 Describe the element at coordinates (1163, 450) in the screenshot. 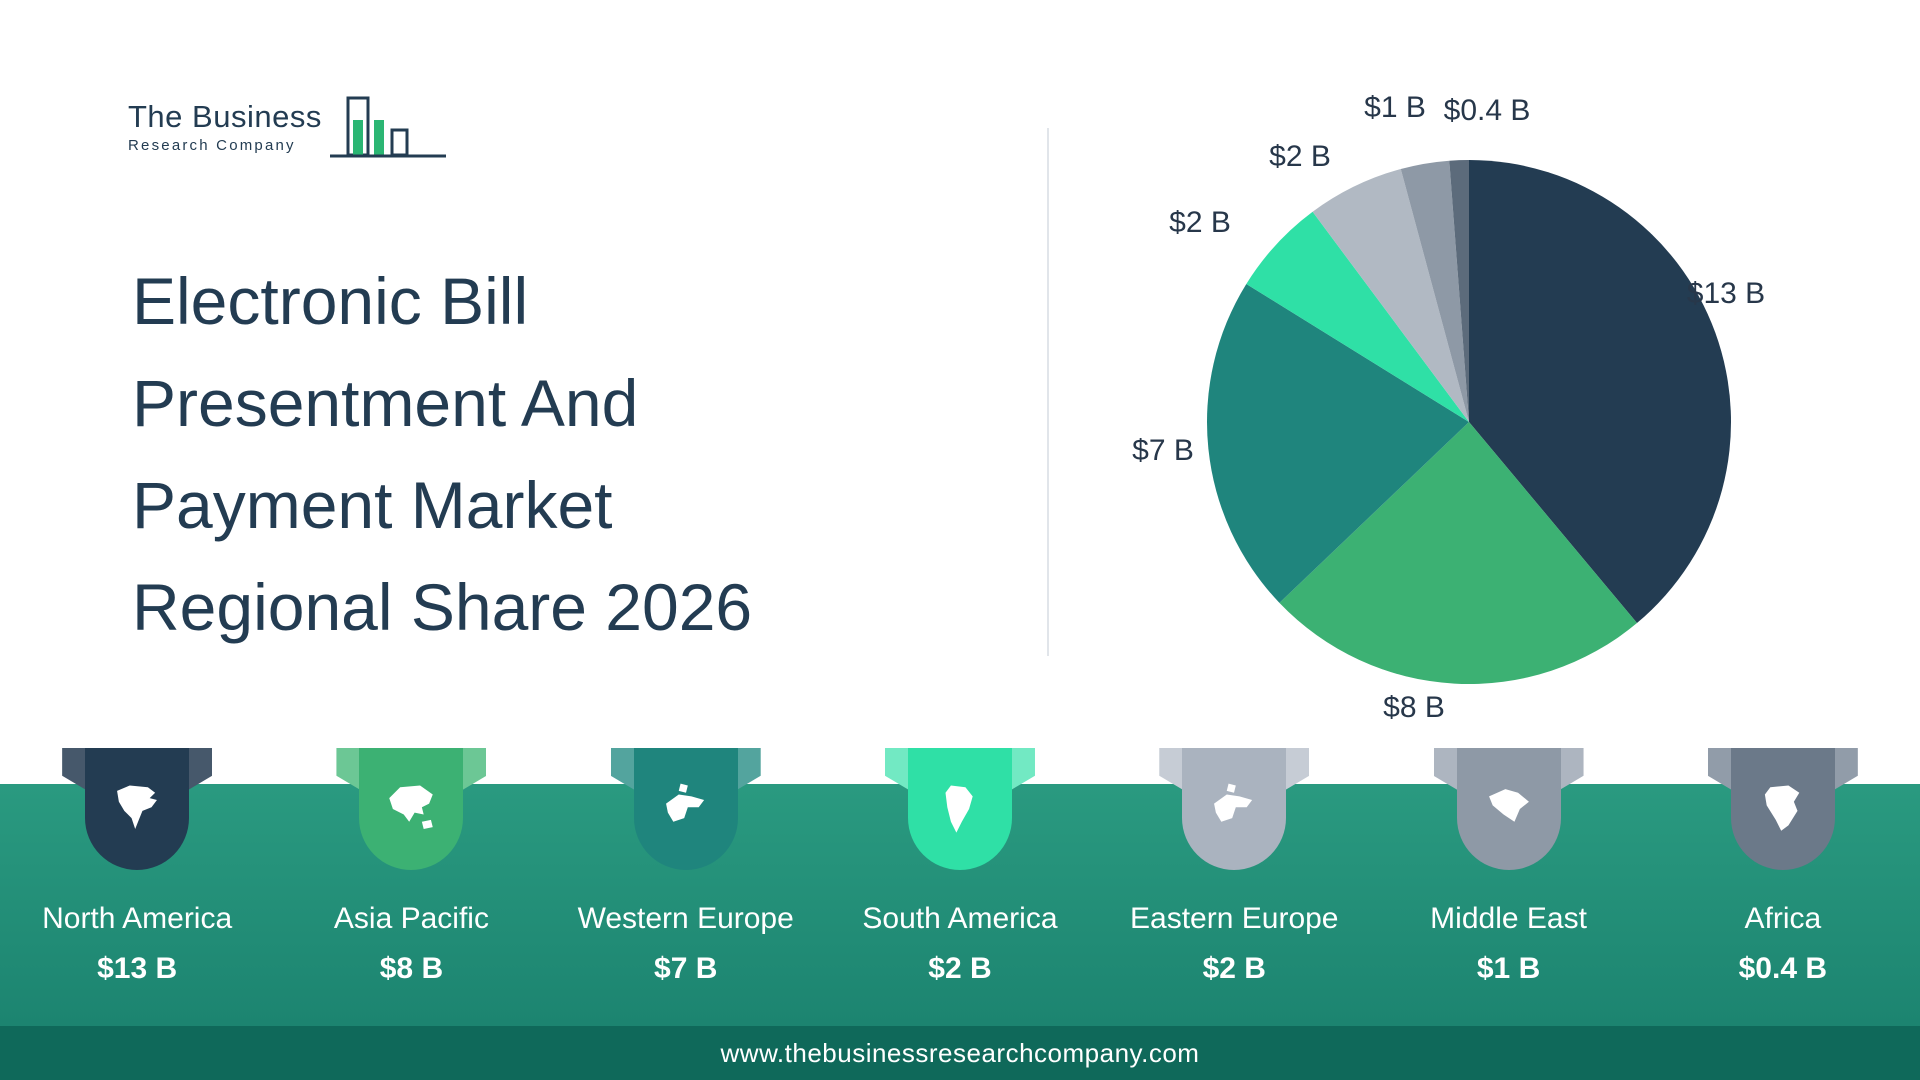

I see `pie-value-label: $7 B` at that location.